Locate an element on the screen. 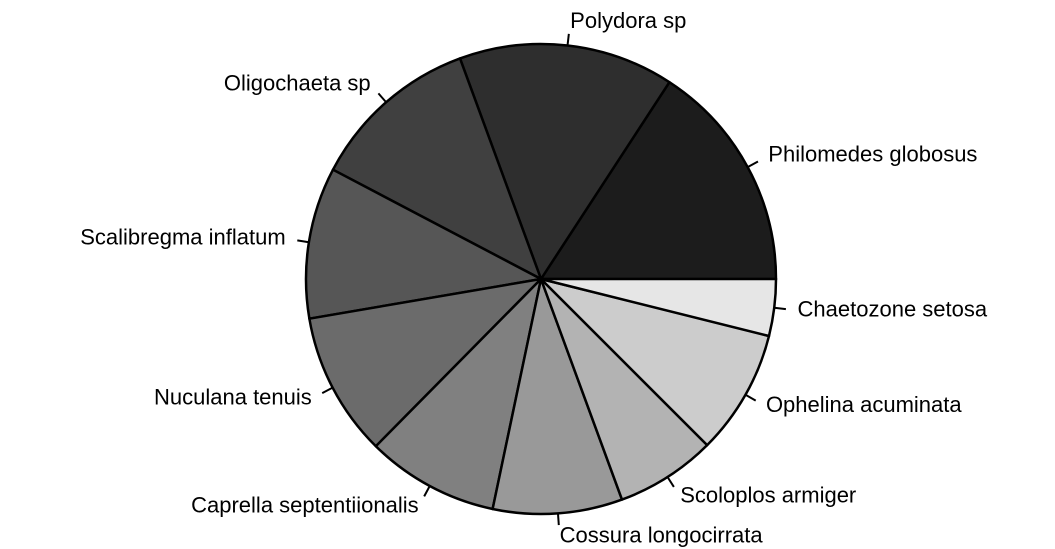 Image resolution: width=1055 pixels, height=549 pixels. slice-label: Polydora sp is located at coordinates (628, 20).